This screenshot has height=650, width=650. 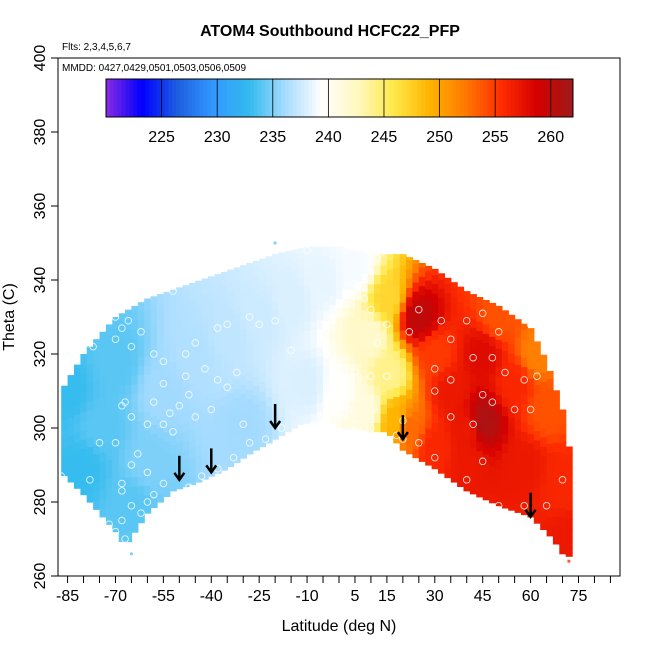 What do you see at coordinates (40, 428) in the screenshot?
I see `y-tick-label: 300` at bounding box center [40, 428].